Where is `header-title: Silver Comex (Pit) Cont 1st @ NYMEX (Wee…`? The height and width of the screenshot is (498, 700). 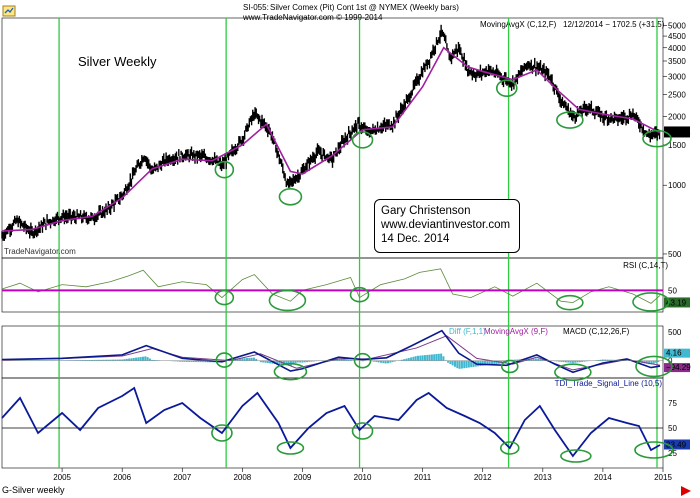
header-title: Silver Comex (Pit) Cont 1st @ NYMEX (Wee… is located at coordinates (364, 7).